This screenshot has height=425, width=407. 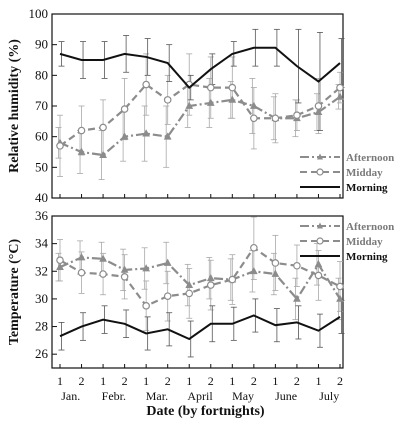 I want to click on month-label: Jan., so click(x=70, y=396).